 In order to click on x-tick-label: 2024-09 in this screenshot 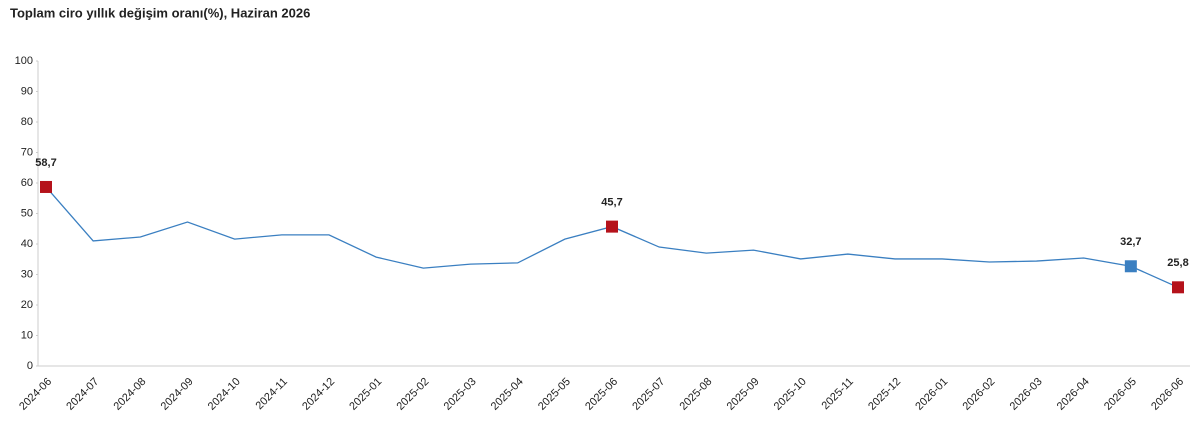, I will do `click(177, 394)`.